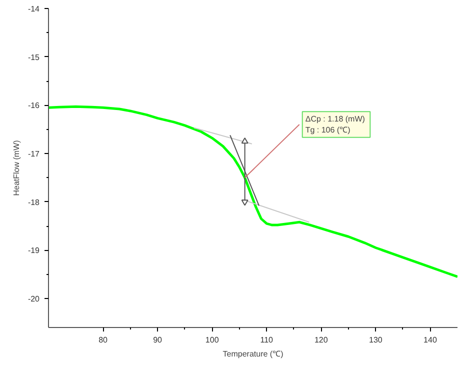 The image size is (475, 365). Describe the element at coordinates (212, 340) in the screenshot. I see `x-tick-label: 100` at that location.